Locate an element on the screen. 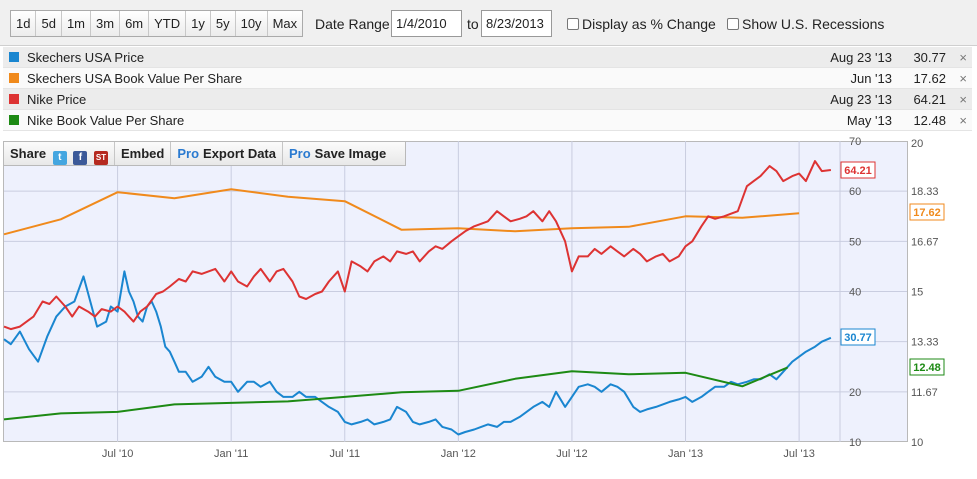 This screenshot has height=479, width=977. series-value: 30.77 is located at coordinates (929, 57).